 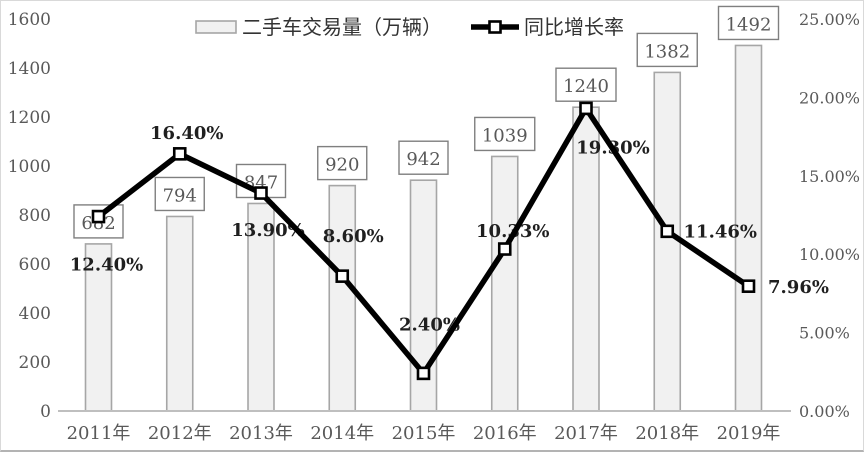 I want to click on bar-value-label: 794, so click(x=180, y=195).